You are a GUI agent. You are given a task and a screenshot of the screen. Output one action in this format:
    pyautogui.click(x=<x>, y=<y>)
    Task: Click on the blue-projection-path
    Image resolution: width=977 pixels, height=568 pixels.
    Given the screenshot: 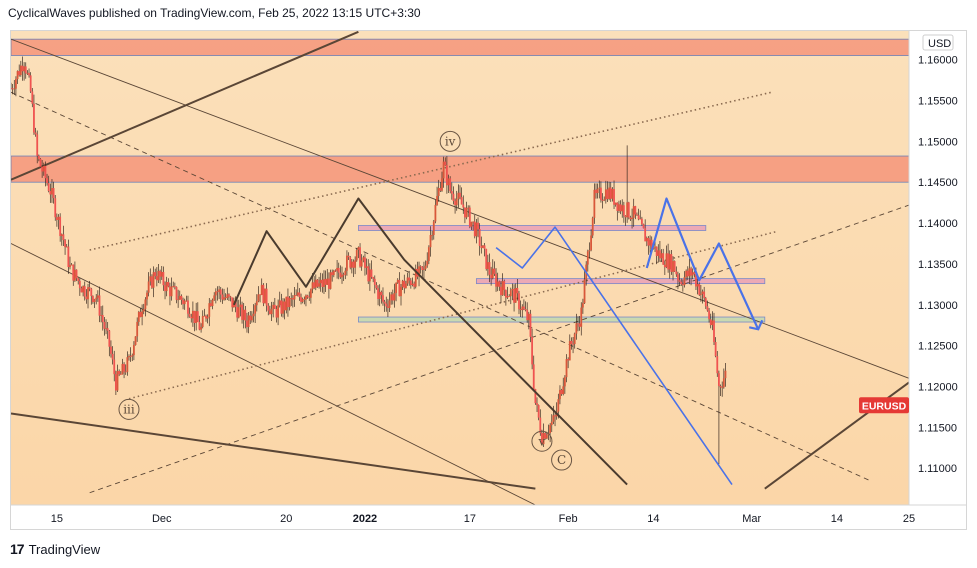 What is the action you would take?
    pyautogui.click(x=702, y=263)
    